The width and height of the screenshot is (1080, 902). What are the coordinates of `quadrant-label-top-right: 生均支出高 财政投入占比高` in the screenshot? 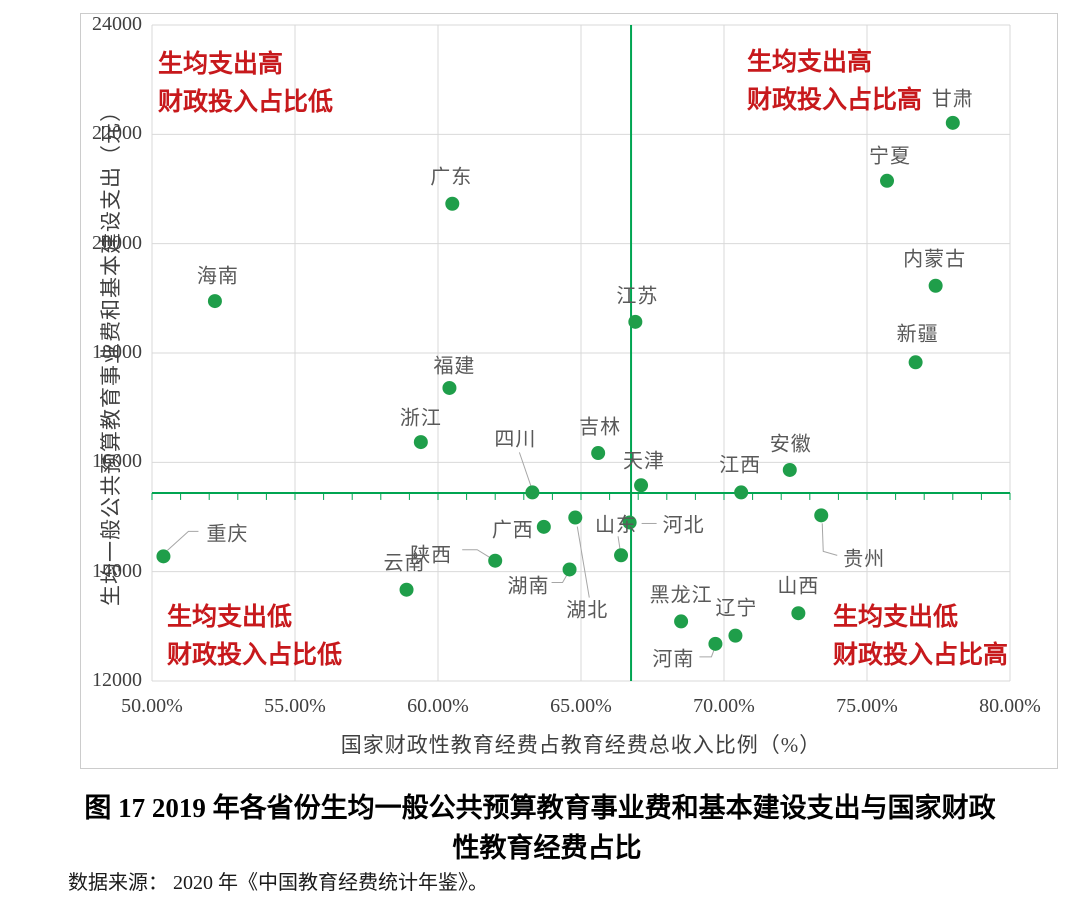 It's located at (834, 81).